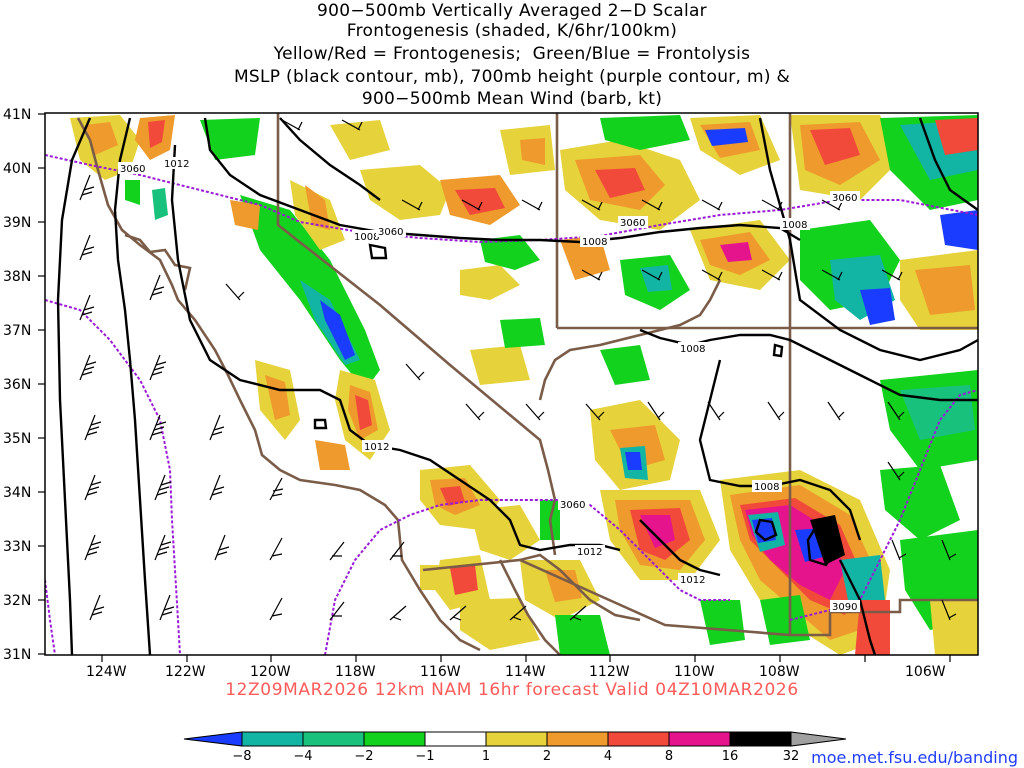  I want to click on lon-label: 124W, so click(106, 672).